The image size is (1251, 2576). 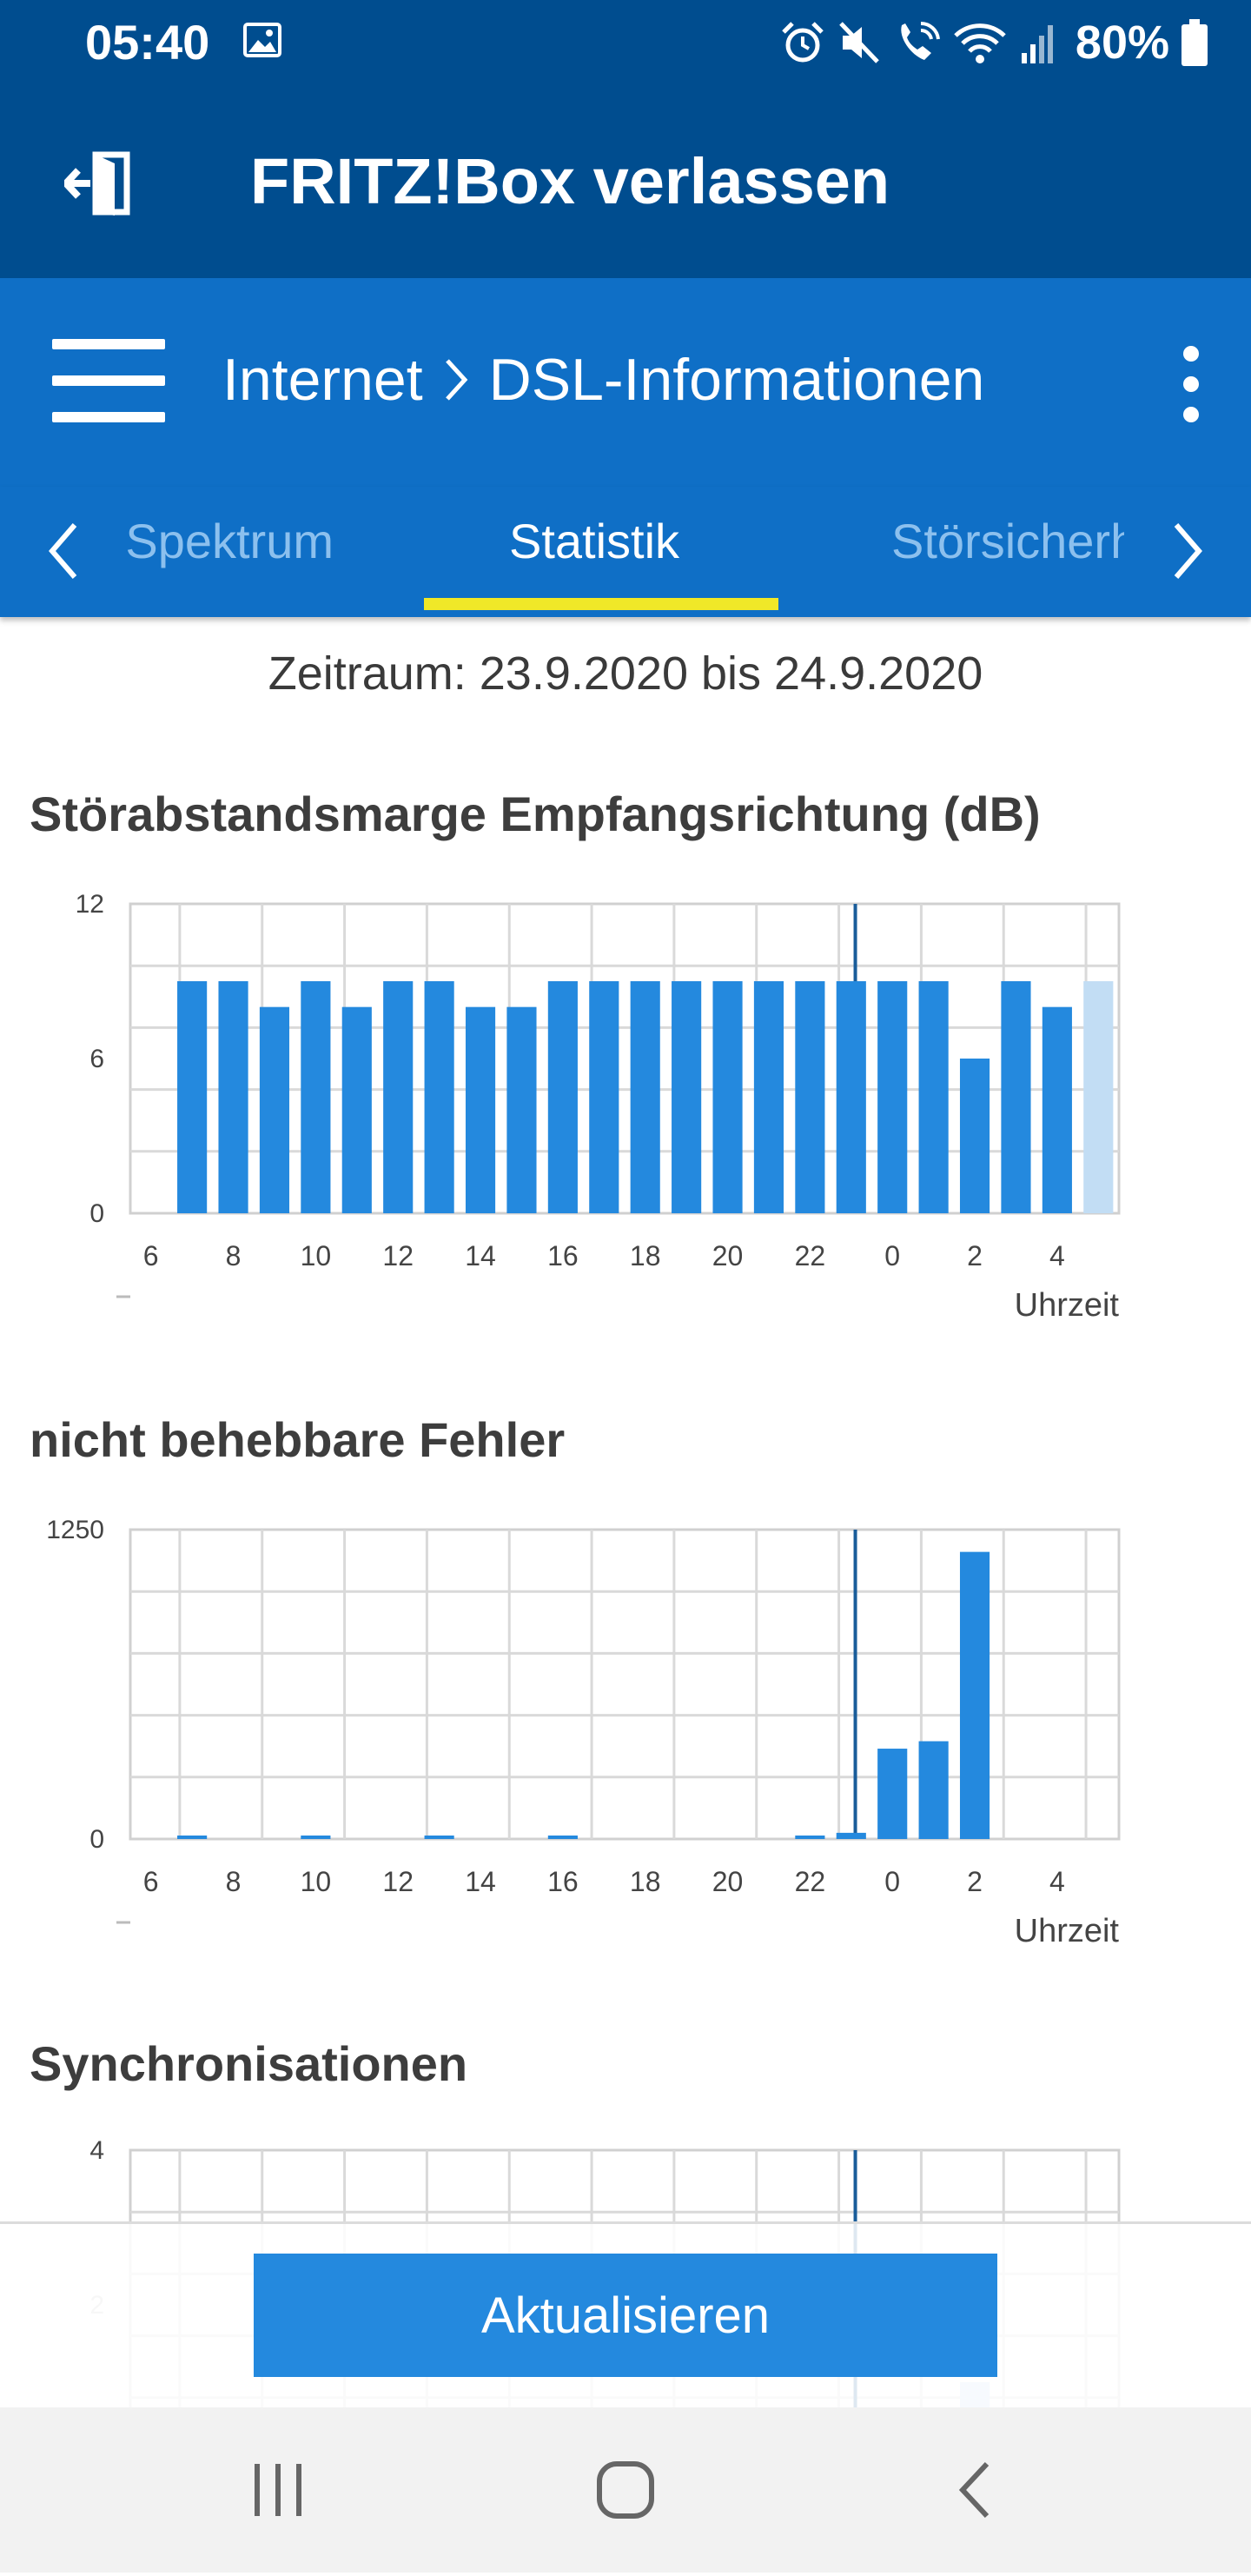 What do you see at coordinates (96, 2150) in the screenshot?
I see `y-tick-label: 4` at bounding box center [96, 2150].